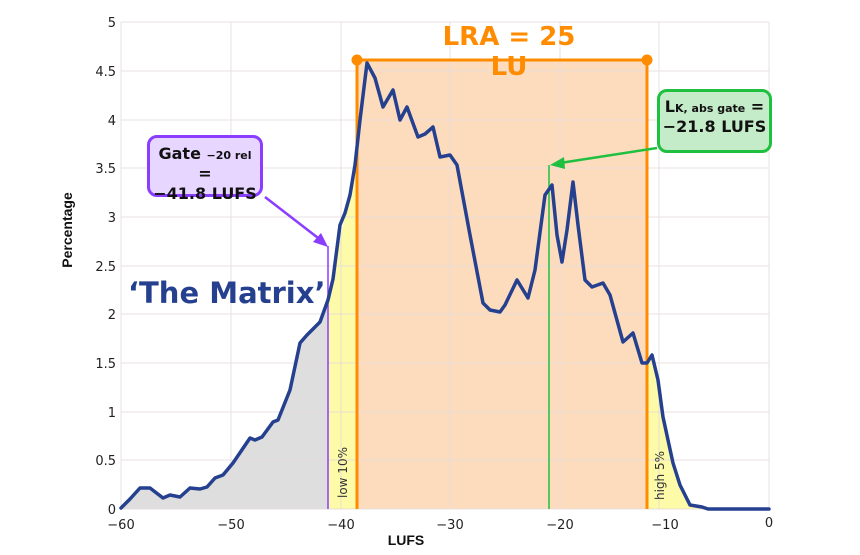  What do you see at coordinates (406, 540) in the screenshot?
I see `x-axis-title: LUFS` at bounding box center [406, 540].